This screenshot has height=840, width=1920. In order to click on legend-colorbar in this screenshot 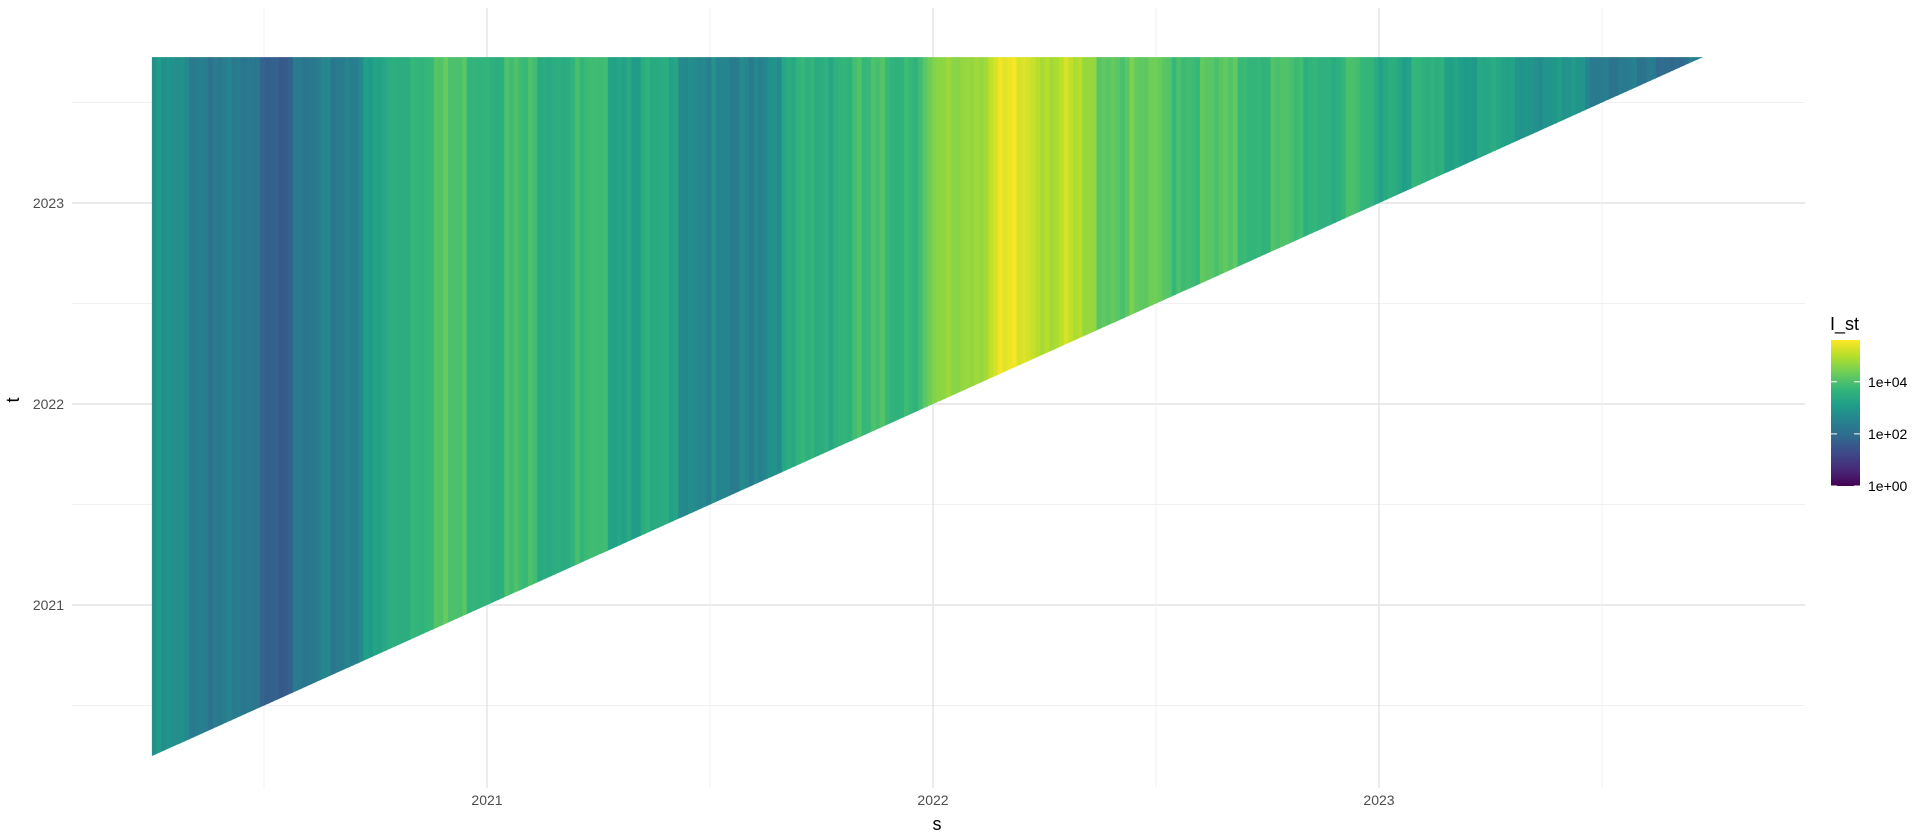, I will do `click(1845, 413)`.